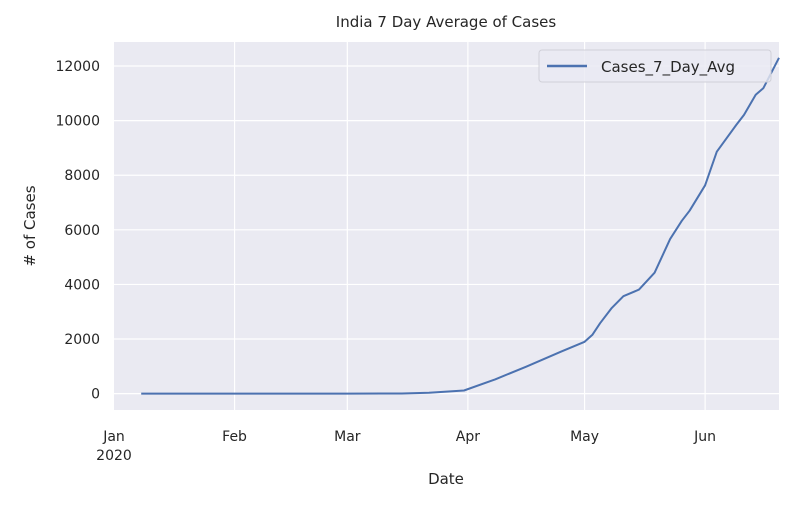  I want to click on legend-box, so click(655, 66).